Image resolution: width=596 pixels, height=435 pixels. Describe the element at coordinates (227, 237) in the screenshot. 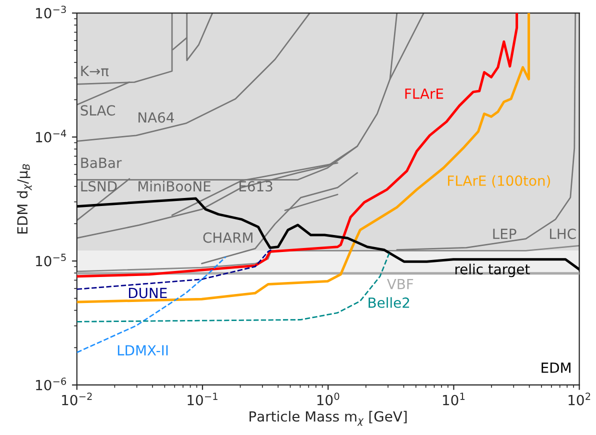

I see `annotation: CHARM` at that location.